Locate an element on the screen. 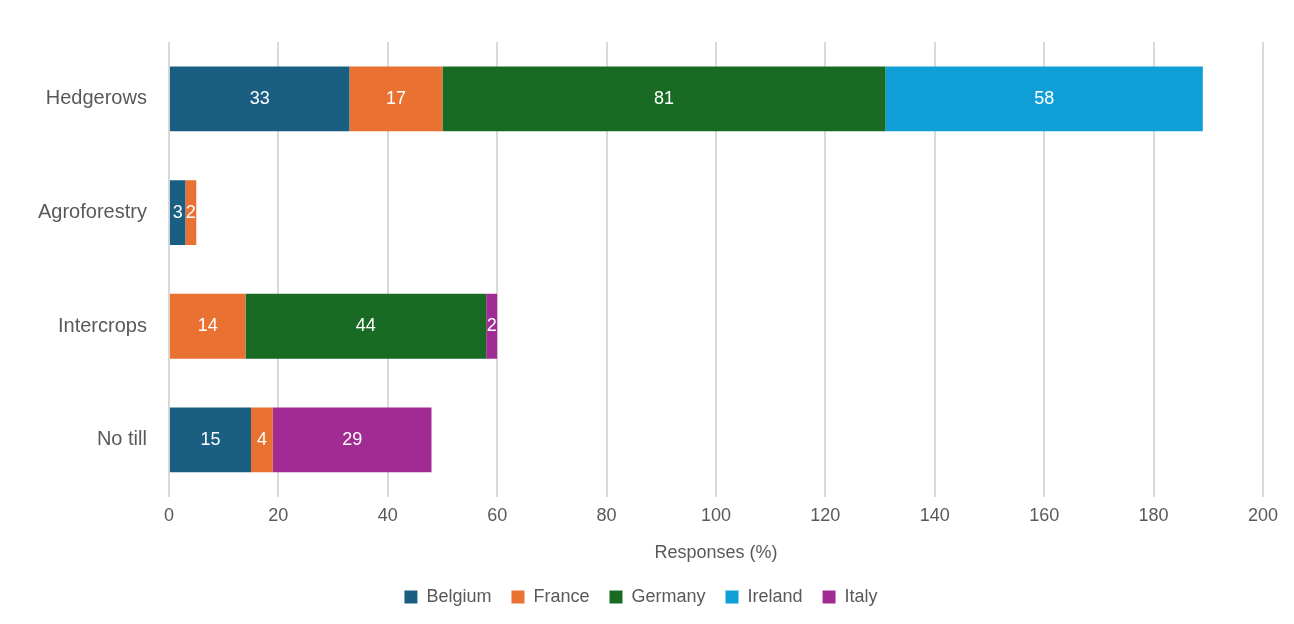  data-label: 15 is located at coordinates (210, 438).